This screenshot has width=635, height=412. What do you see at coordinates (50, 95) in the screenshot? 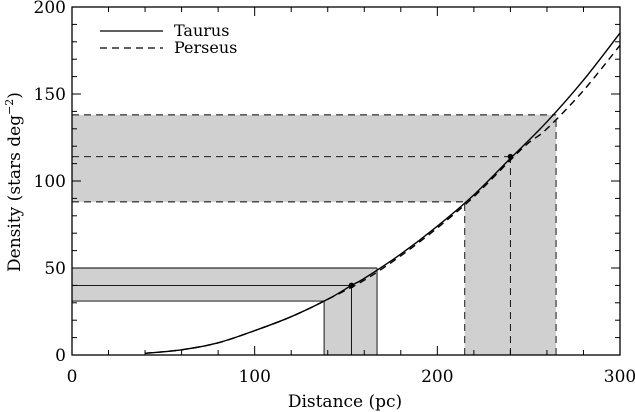
I see `y-tick-label-150: 150` at bounding box center [50, 95].